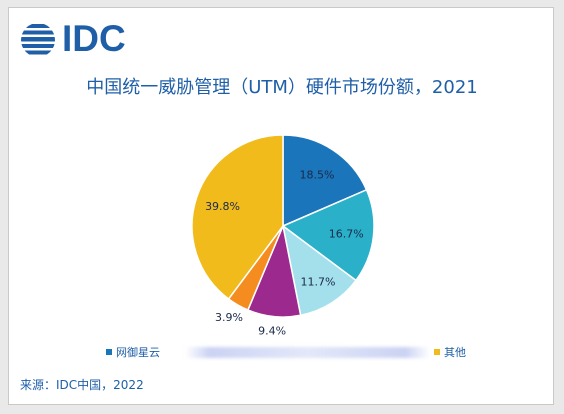  I want to click on legend-item-other: 其他, so click(450, 352).